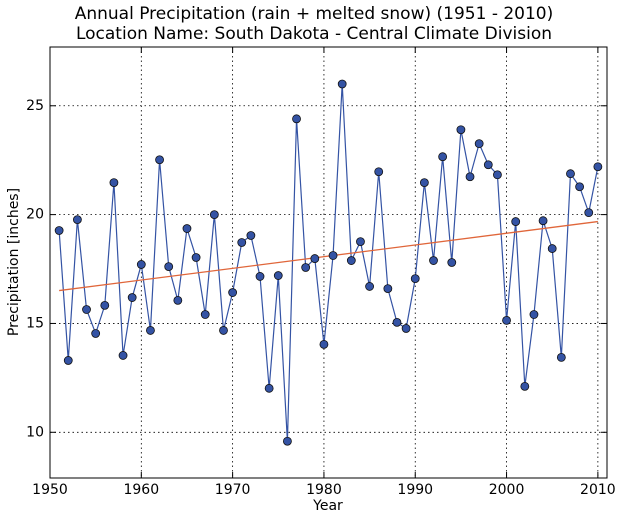 The width and height of the screenshot is (618, 516). Describe the element at coordinates (233, 490) in the screenshot. I see `x-tick-label: 1970` at that location.